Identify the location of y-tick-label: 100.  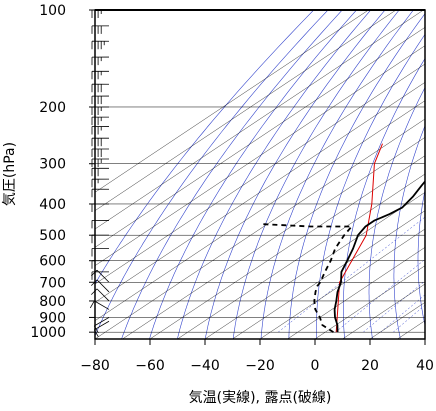
(52, 11).